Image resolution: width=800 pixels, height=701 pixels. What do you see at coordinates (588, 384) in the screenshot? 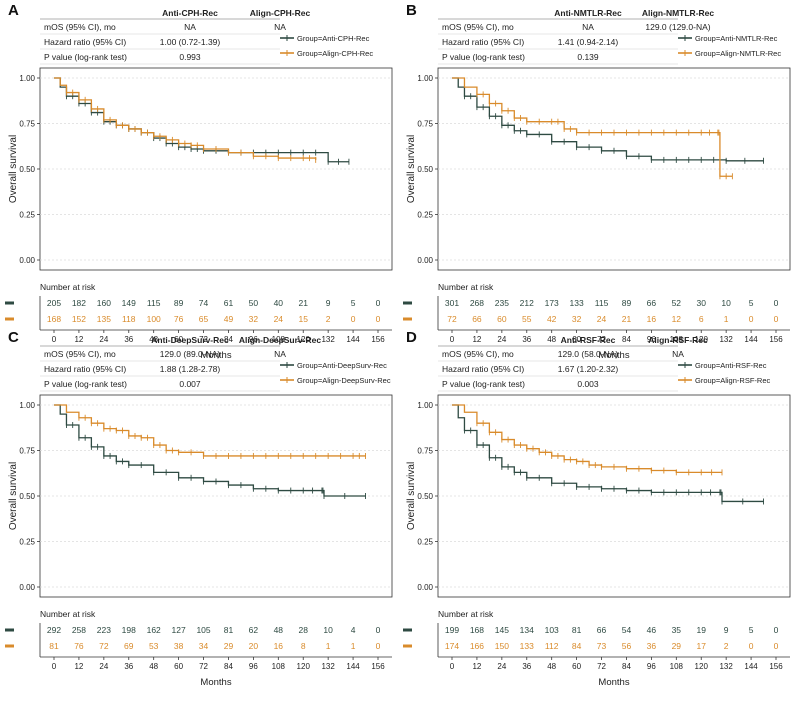
I see `table-value-anti: 0.003` at bounding box center [588, 384].